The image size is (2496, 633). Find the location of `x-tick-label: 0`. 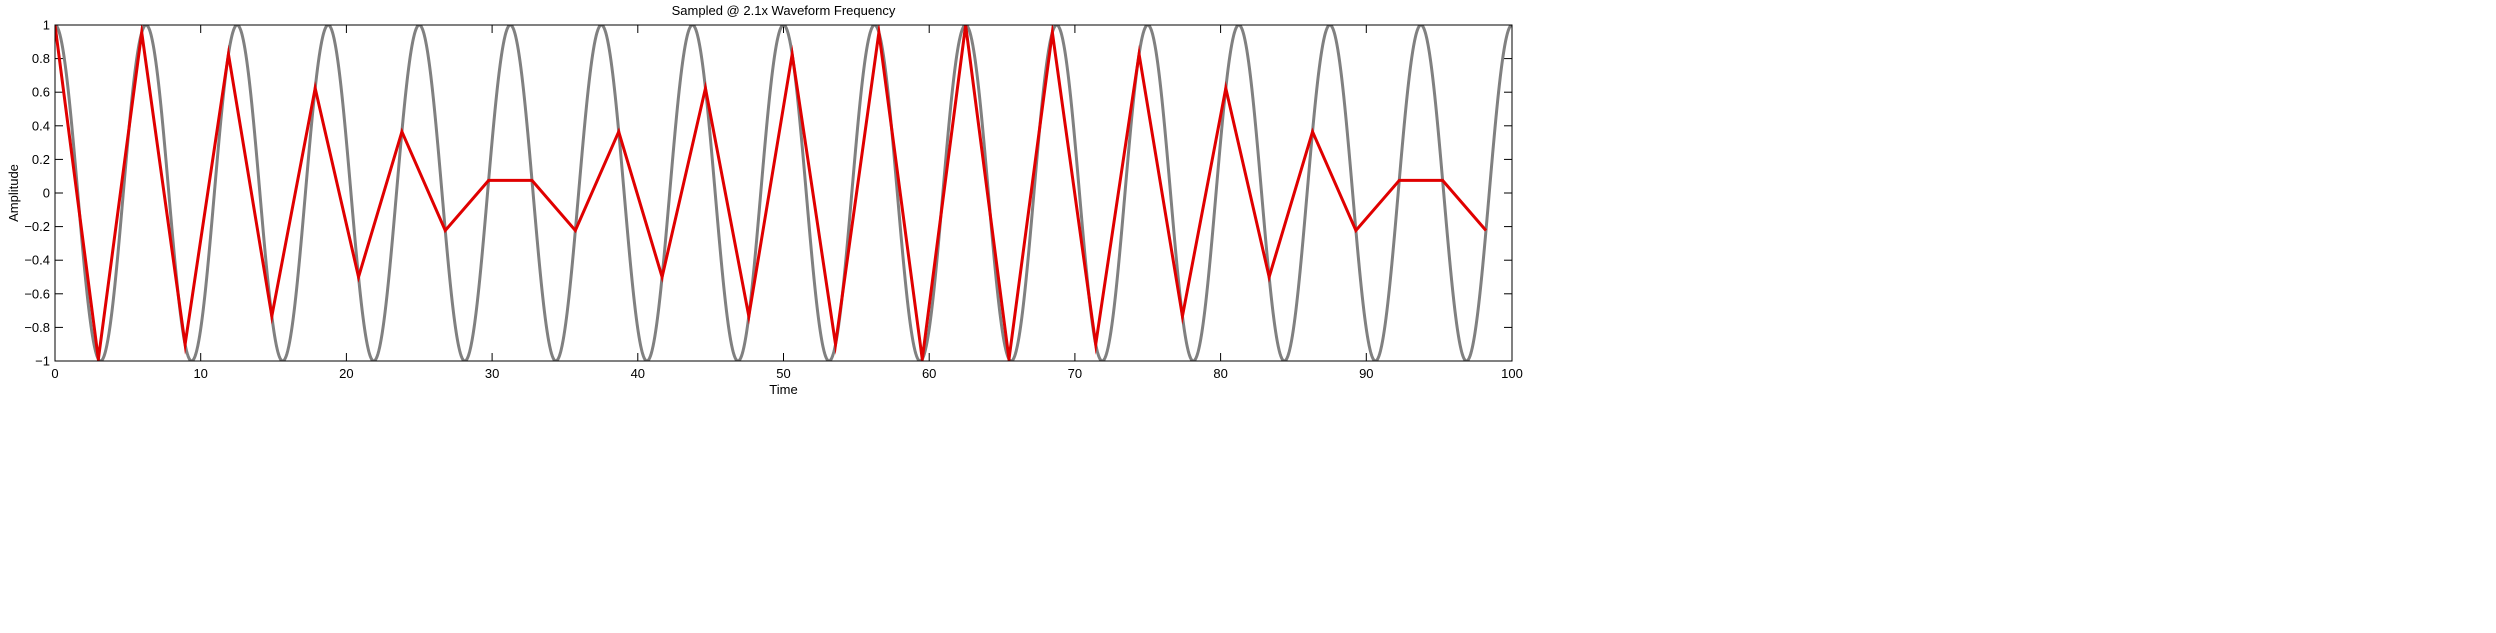

x-tick-label: 0 is located at coordinates (54, 373).